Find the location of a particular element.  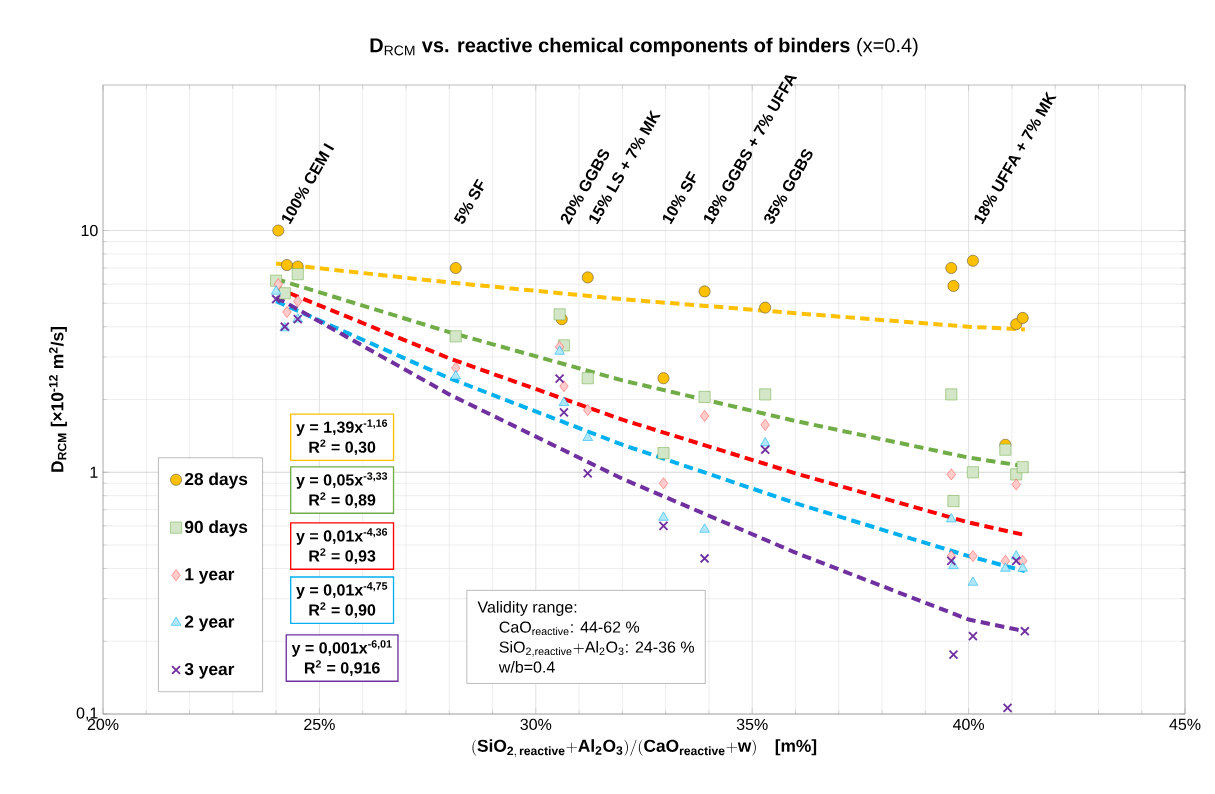

y-tick-label: 10 is located at coordinates (89, 230).